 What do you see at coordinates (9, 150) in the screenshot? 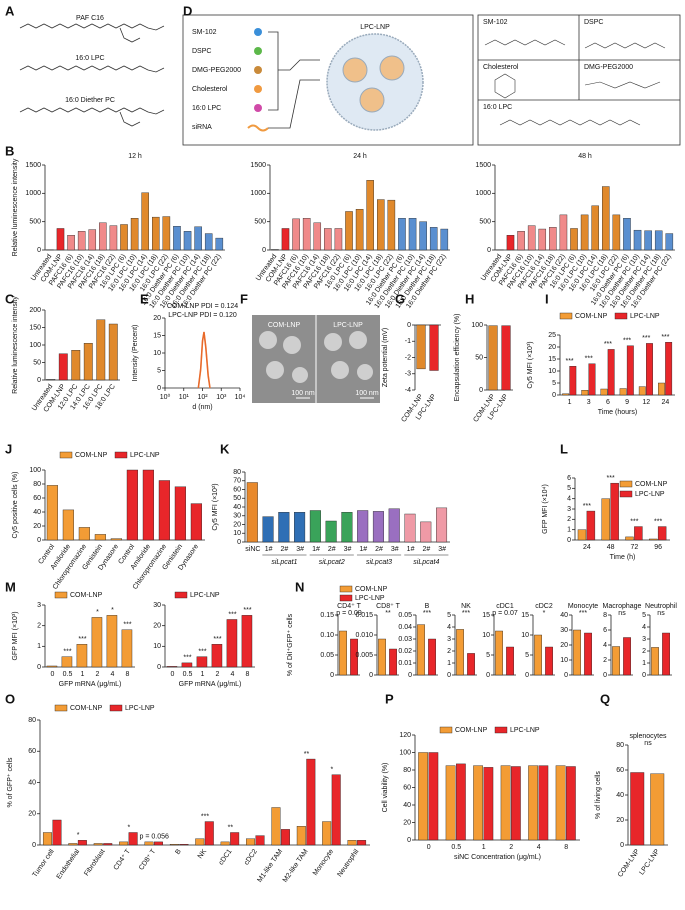
I see `panel-label: B` at bounding box center [9, 150].